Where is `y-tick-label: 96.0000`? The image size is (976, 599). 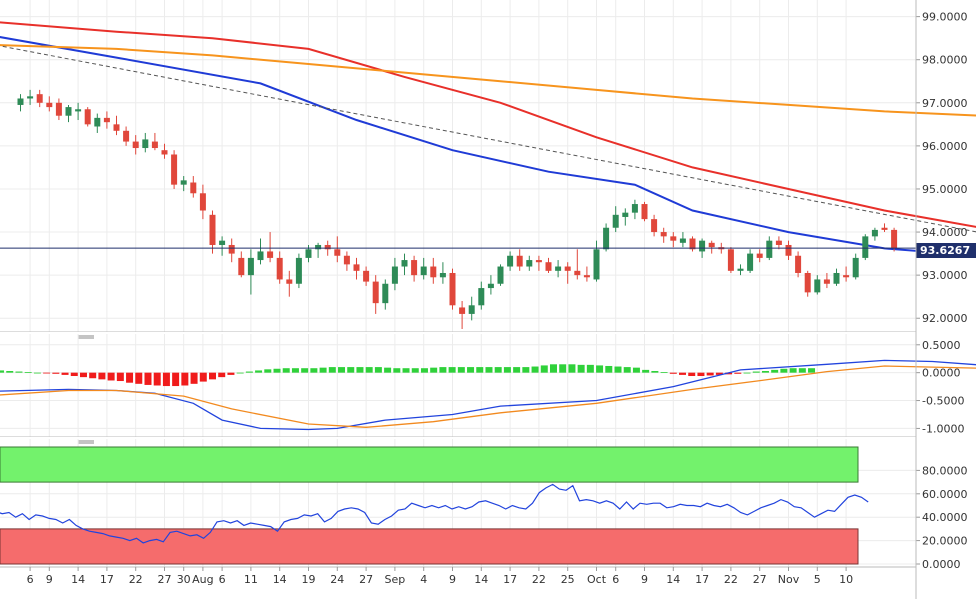 y-tick-label: 96.0000 is located at coordinates (945, 146).